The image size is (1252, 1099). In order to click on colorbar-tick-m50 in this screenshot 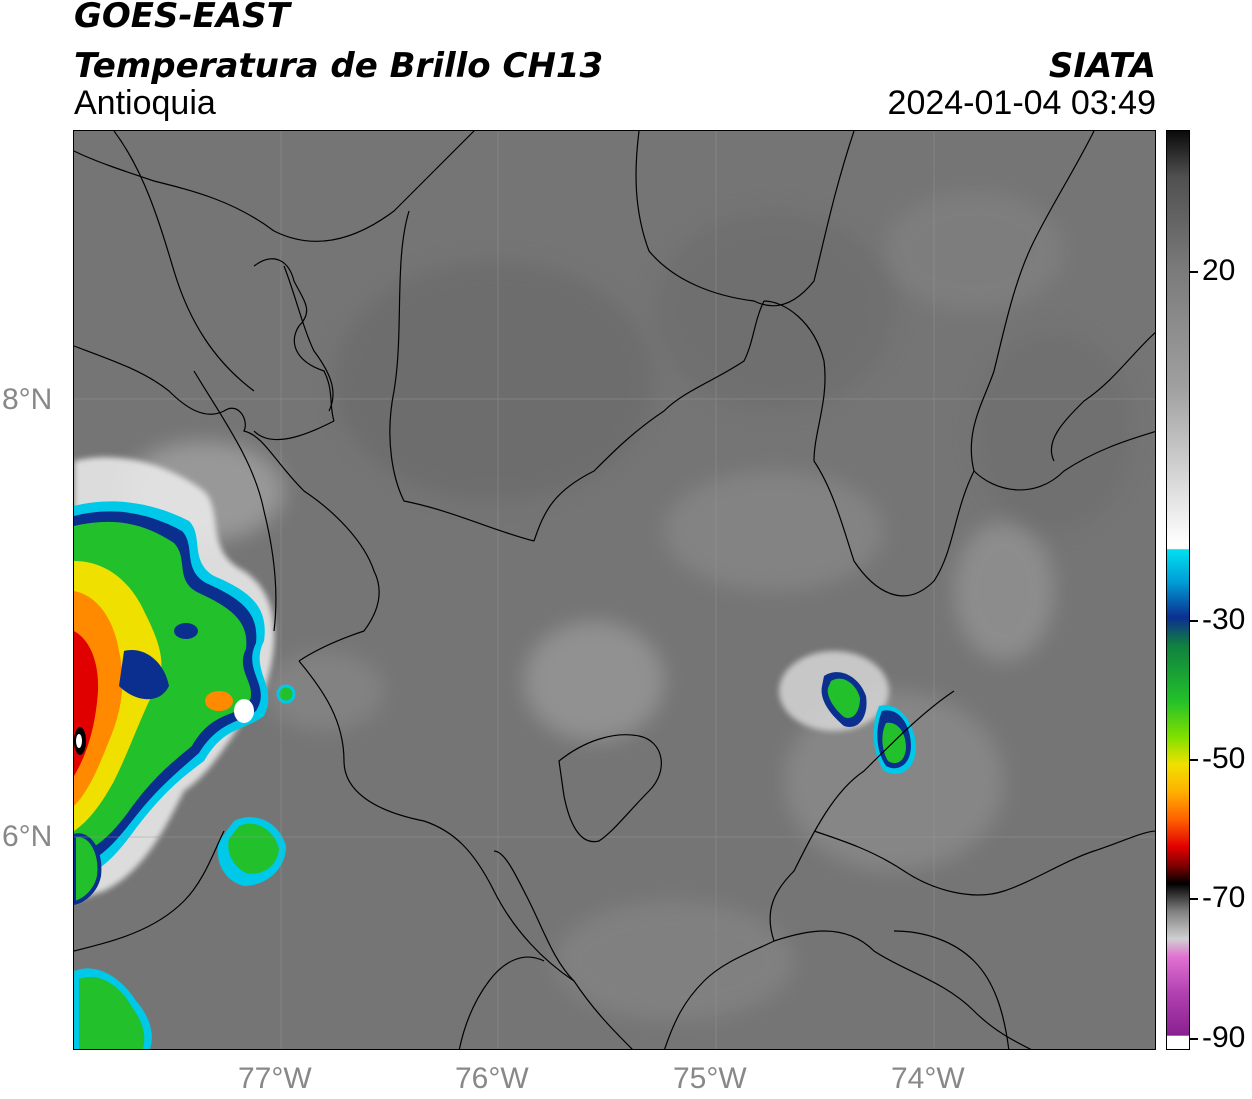, I will do `click(1194, 760)`.